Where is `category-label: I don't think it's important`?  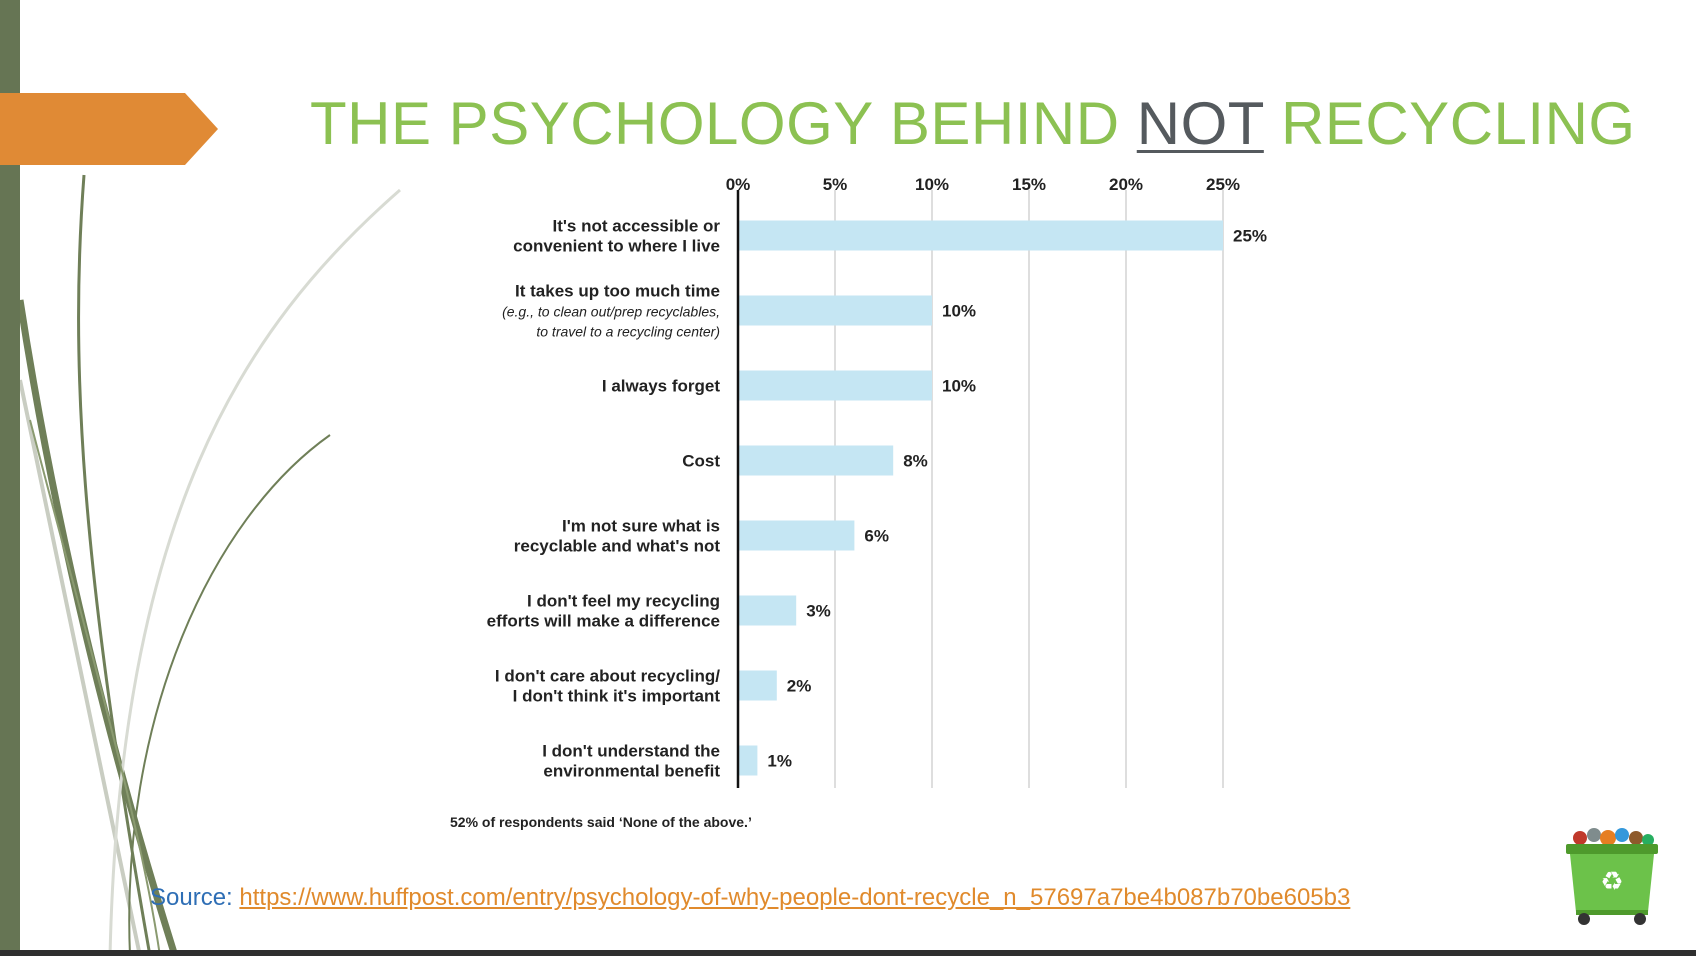 category-label: I don't think it's important is located at coordinates (617, 696).